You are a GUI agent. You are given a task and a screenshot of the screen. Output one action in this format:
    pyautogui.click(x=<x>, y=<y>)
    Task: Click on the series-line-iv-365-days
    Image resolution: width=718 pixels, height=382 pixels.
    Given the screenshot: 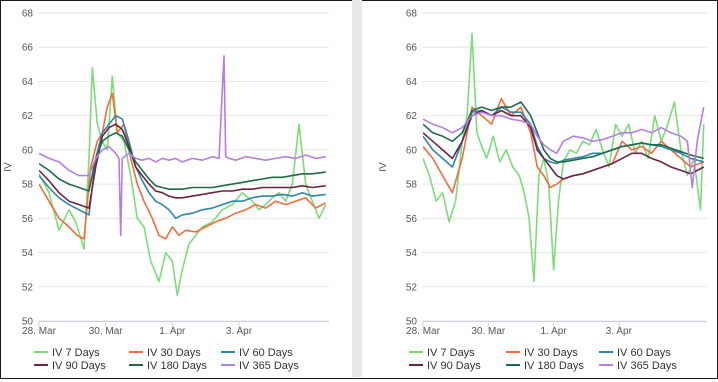 What is the action you would take?
    pyautogui.click(x=564, y=147)
    